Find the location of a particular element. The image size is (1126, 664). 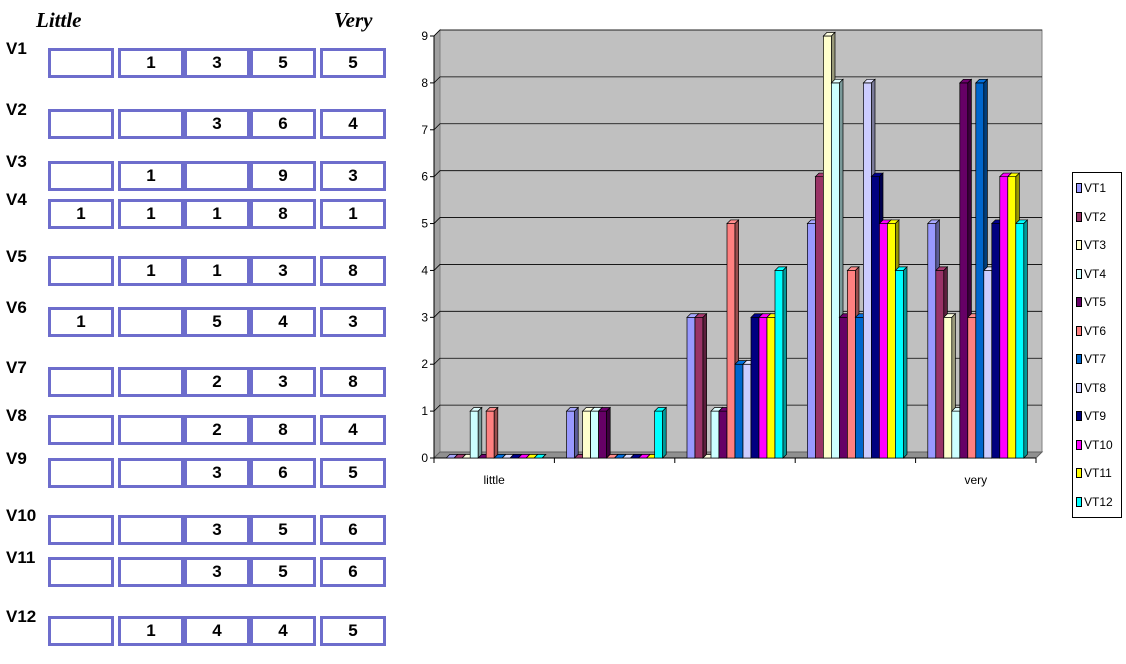

y-tick-label: 0 is located at coordinates (424, 458).